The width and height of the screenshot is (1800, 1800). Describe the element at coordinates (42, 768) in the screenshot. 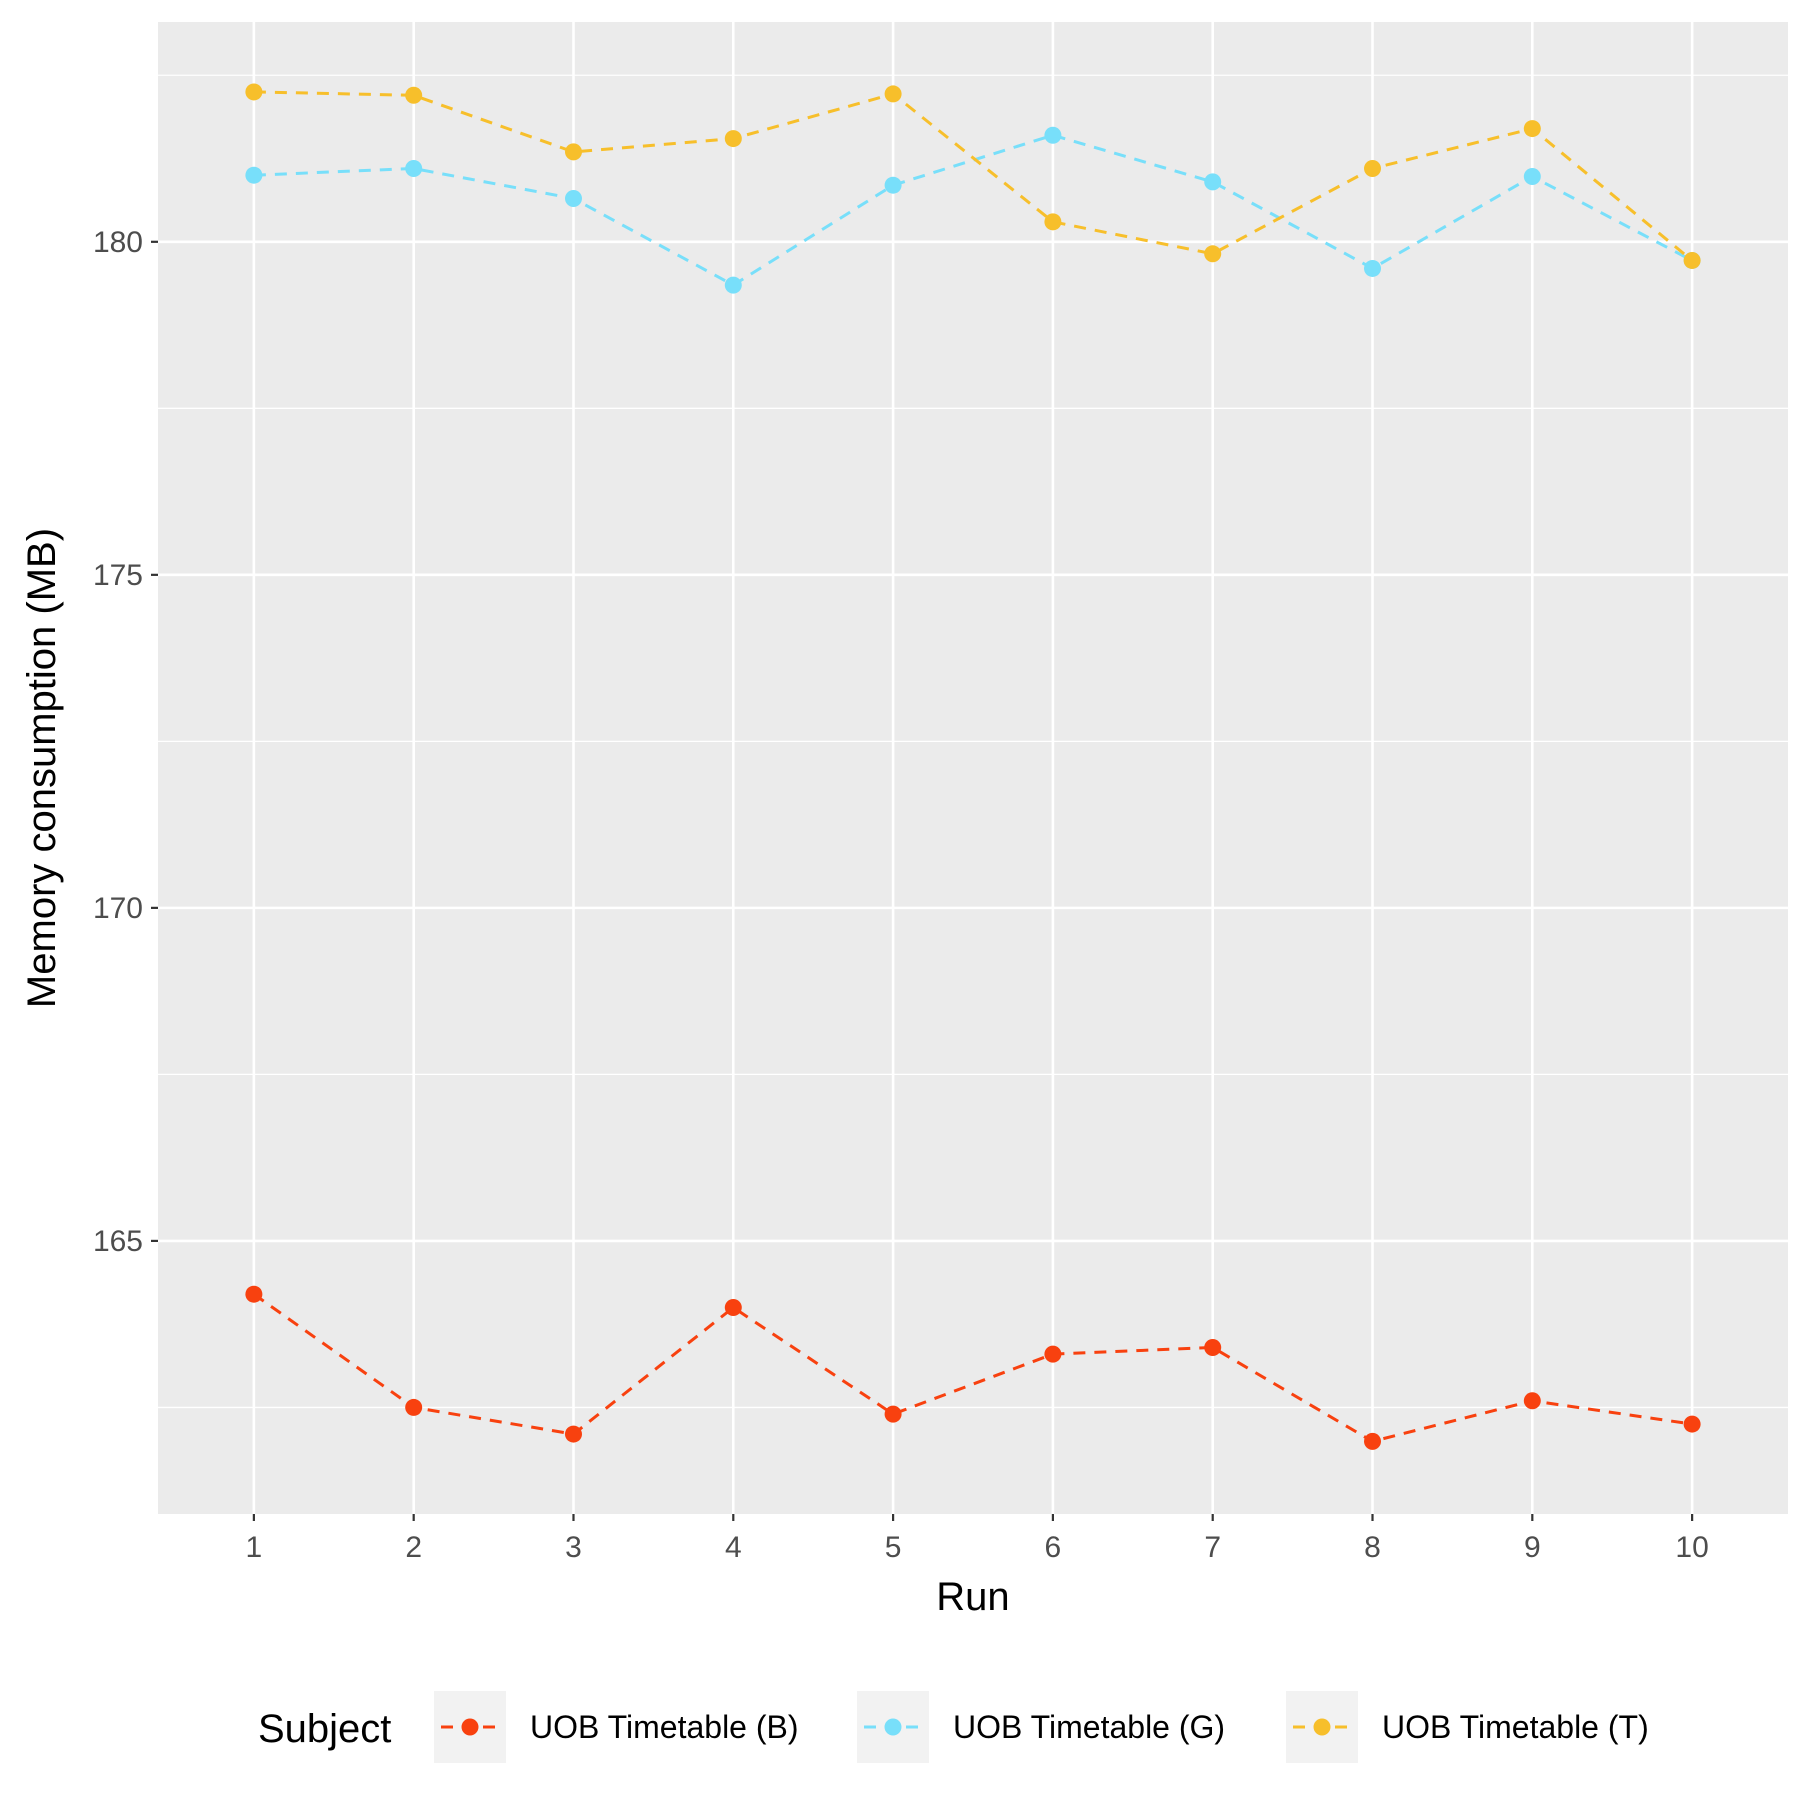

I see `y-axis-title: Memory consumption (MB)` at that location.